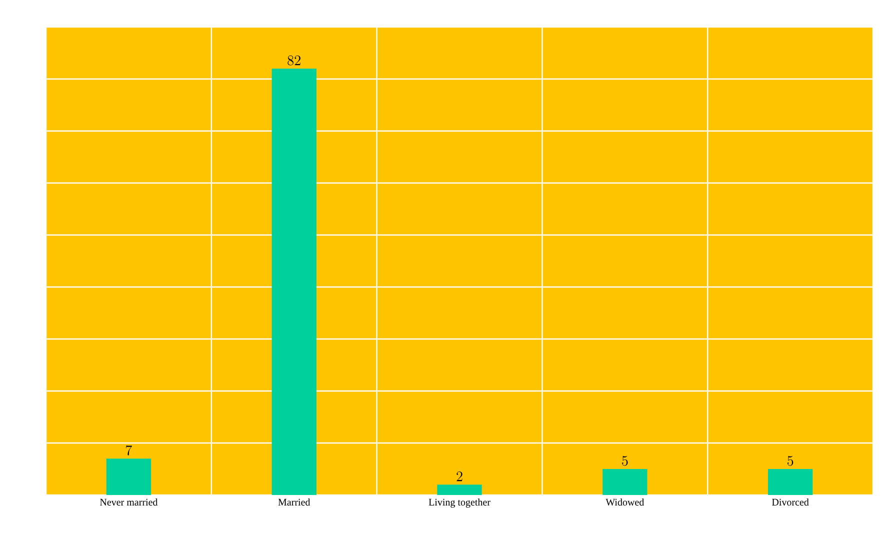 The image size is (882, 559). Describe the element at coordinates (459, 503) in the screenshot. I see `x-tick-label: Living together` at that location.